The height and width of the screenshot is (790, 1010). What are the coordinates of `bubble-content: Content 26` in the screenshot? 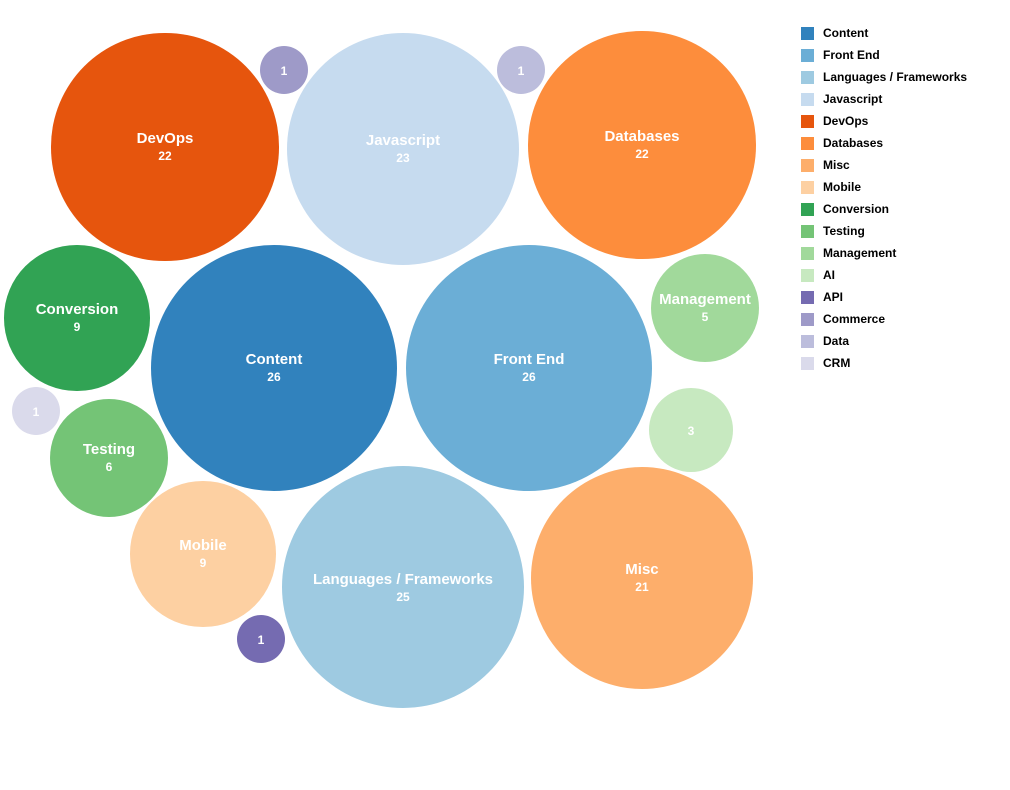 It's located at (274, 368).